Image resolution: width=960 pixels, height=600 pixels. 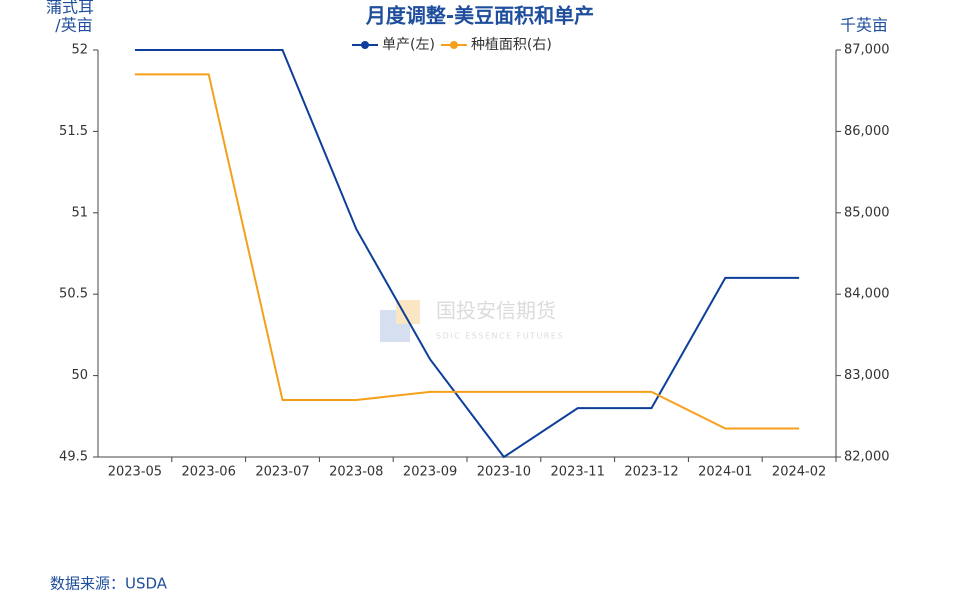 What do you see at coordinates (79, 212) in the screenshot?
I see `y-tick-label: 51` at bounding box center [79, 212].